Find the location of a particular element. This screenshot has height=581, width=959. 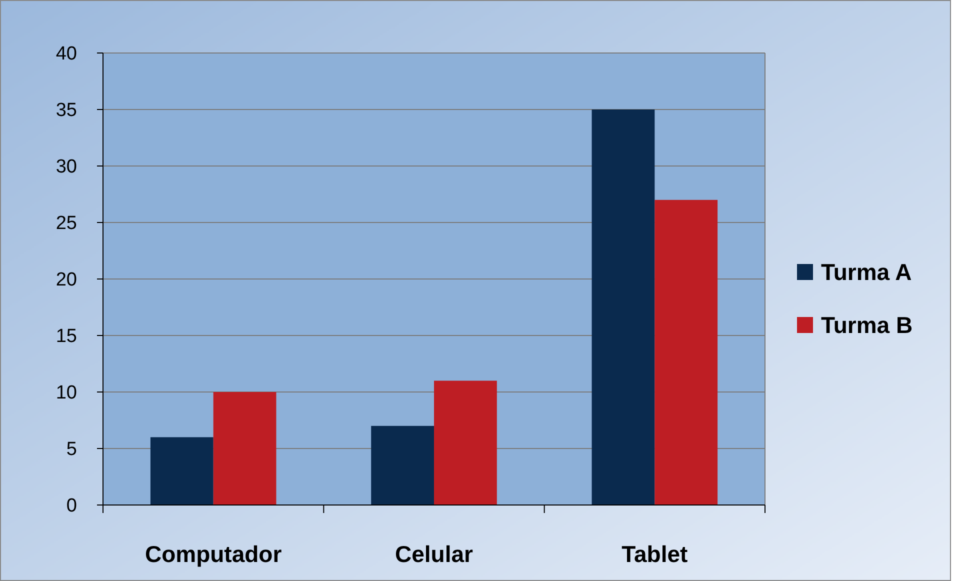

legend-label: Turma A is located at coordinates (866, 272).